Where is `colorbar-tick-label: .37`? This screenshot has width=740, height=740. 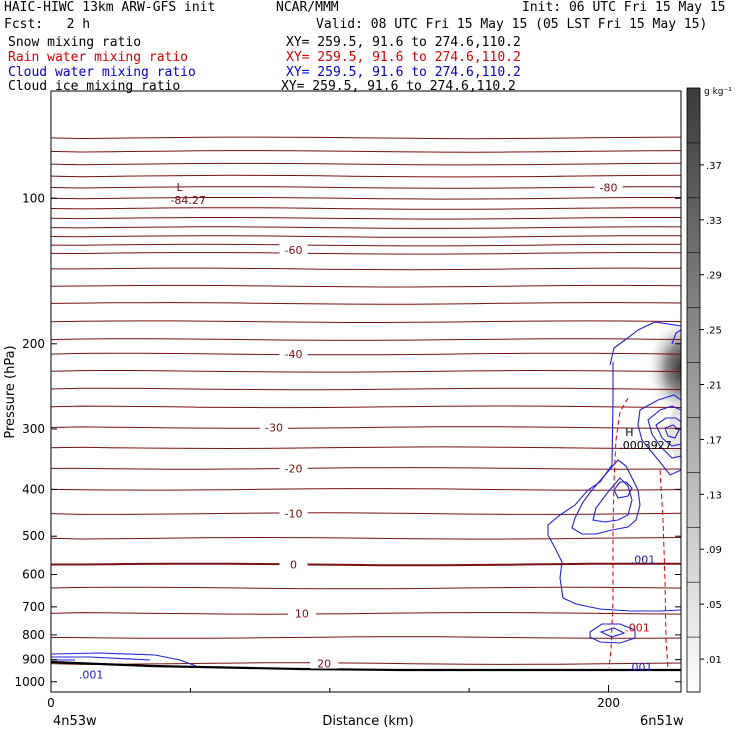 colorbar-tick-label: .37 is located at coordinates (714, 166).